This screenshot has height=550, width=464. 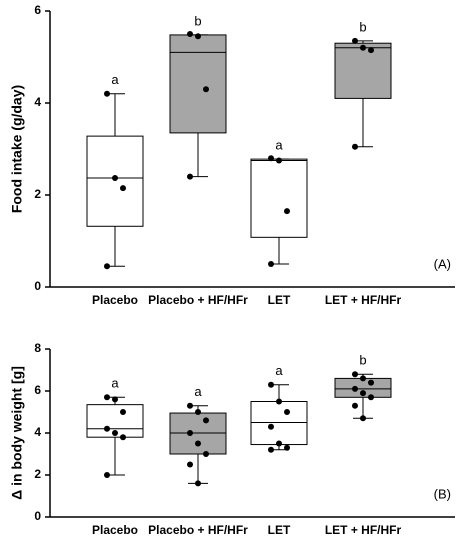 What do you see at coordinates (17, 433) in the screenshot?
I see `y-axis-label: Δ in body weight [g]` at bounding box center [17, 433].